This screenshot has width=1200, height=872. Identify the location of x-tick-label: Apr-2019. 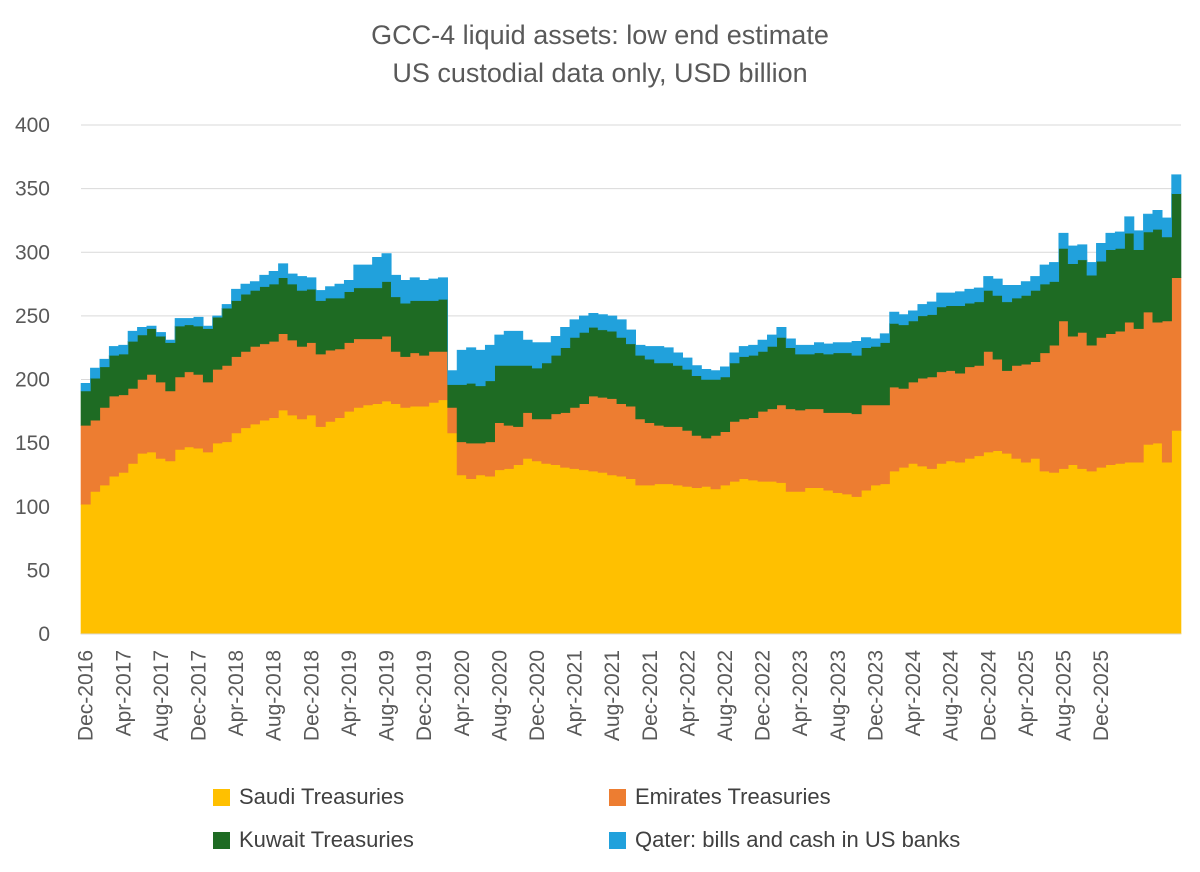
(349, 693).